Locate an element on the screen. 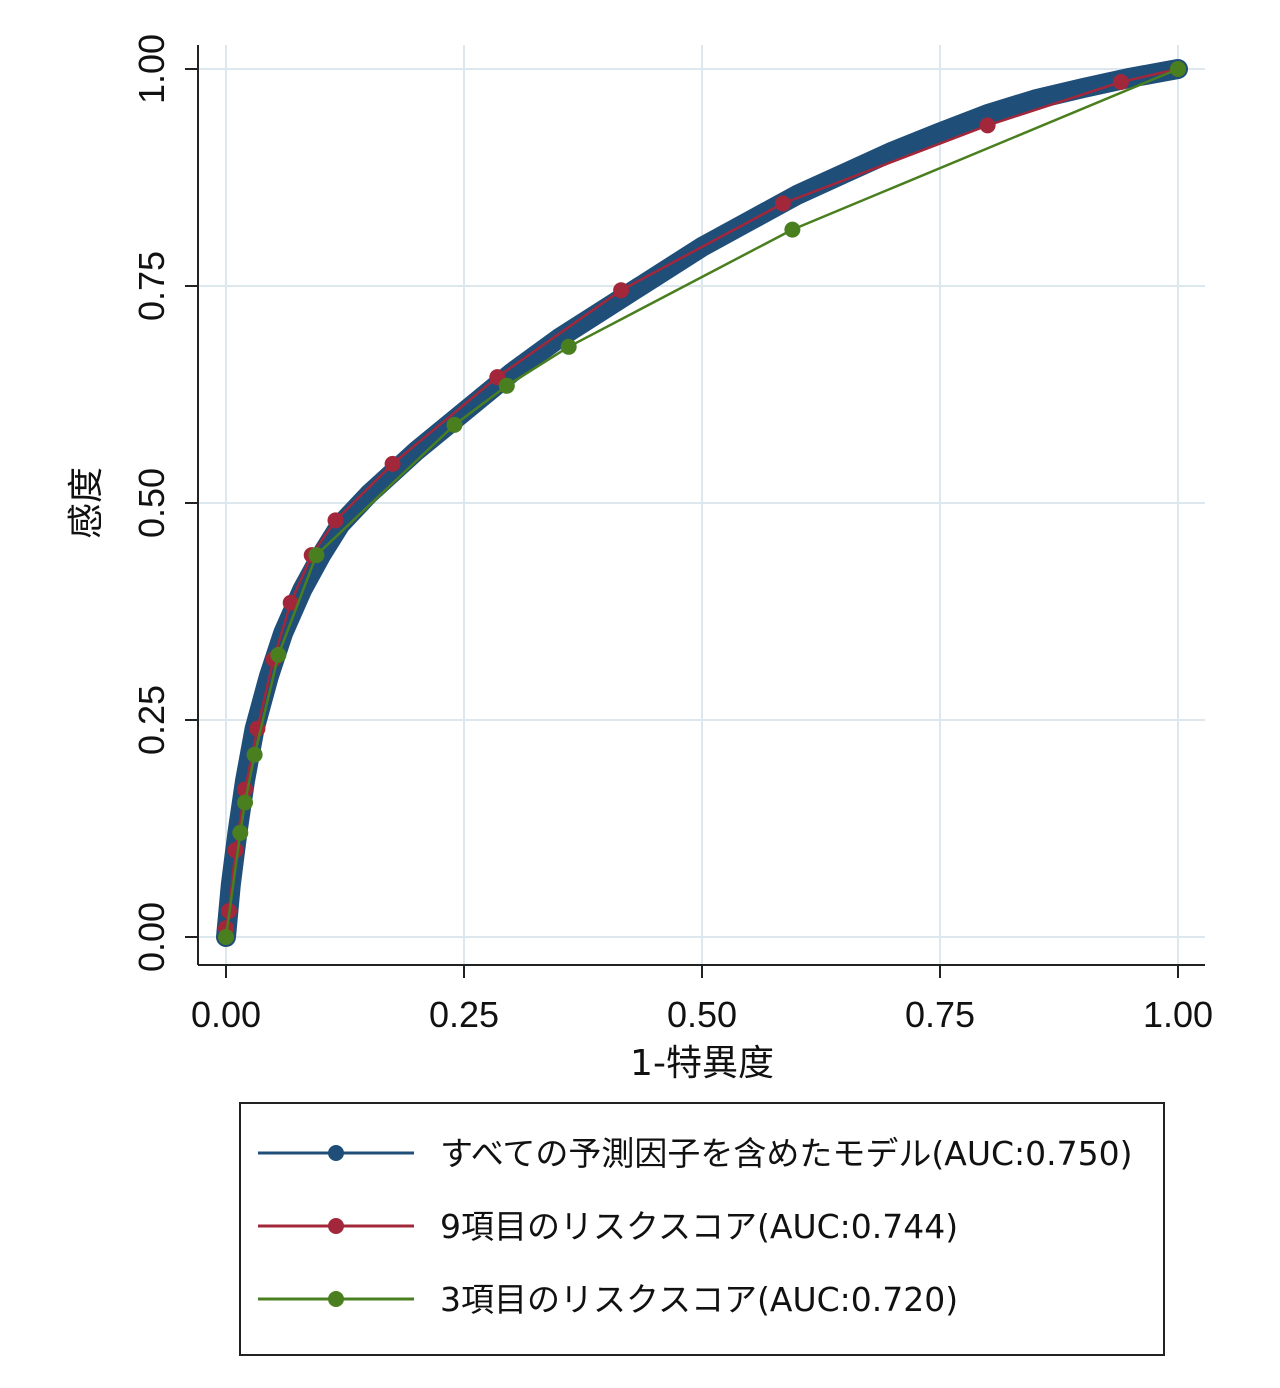  x-tick-label: 0.75 is located at coordinates (940, 1014).